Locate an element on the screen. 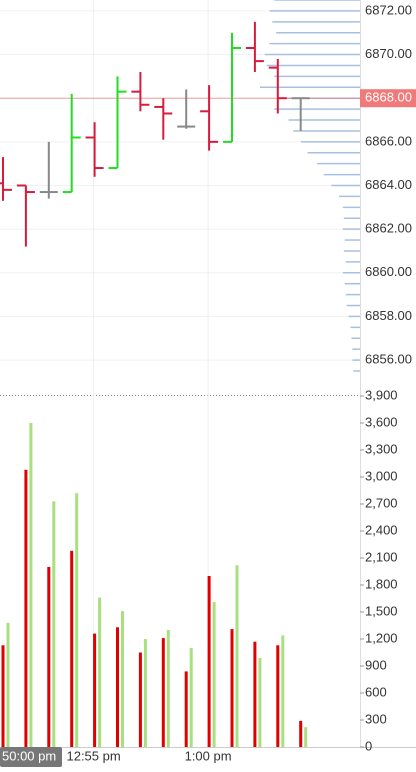 The image size is (416, 772). x-tick-label: 12:55 pm is located at coordinates (93, 755).